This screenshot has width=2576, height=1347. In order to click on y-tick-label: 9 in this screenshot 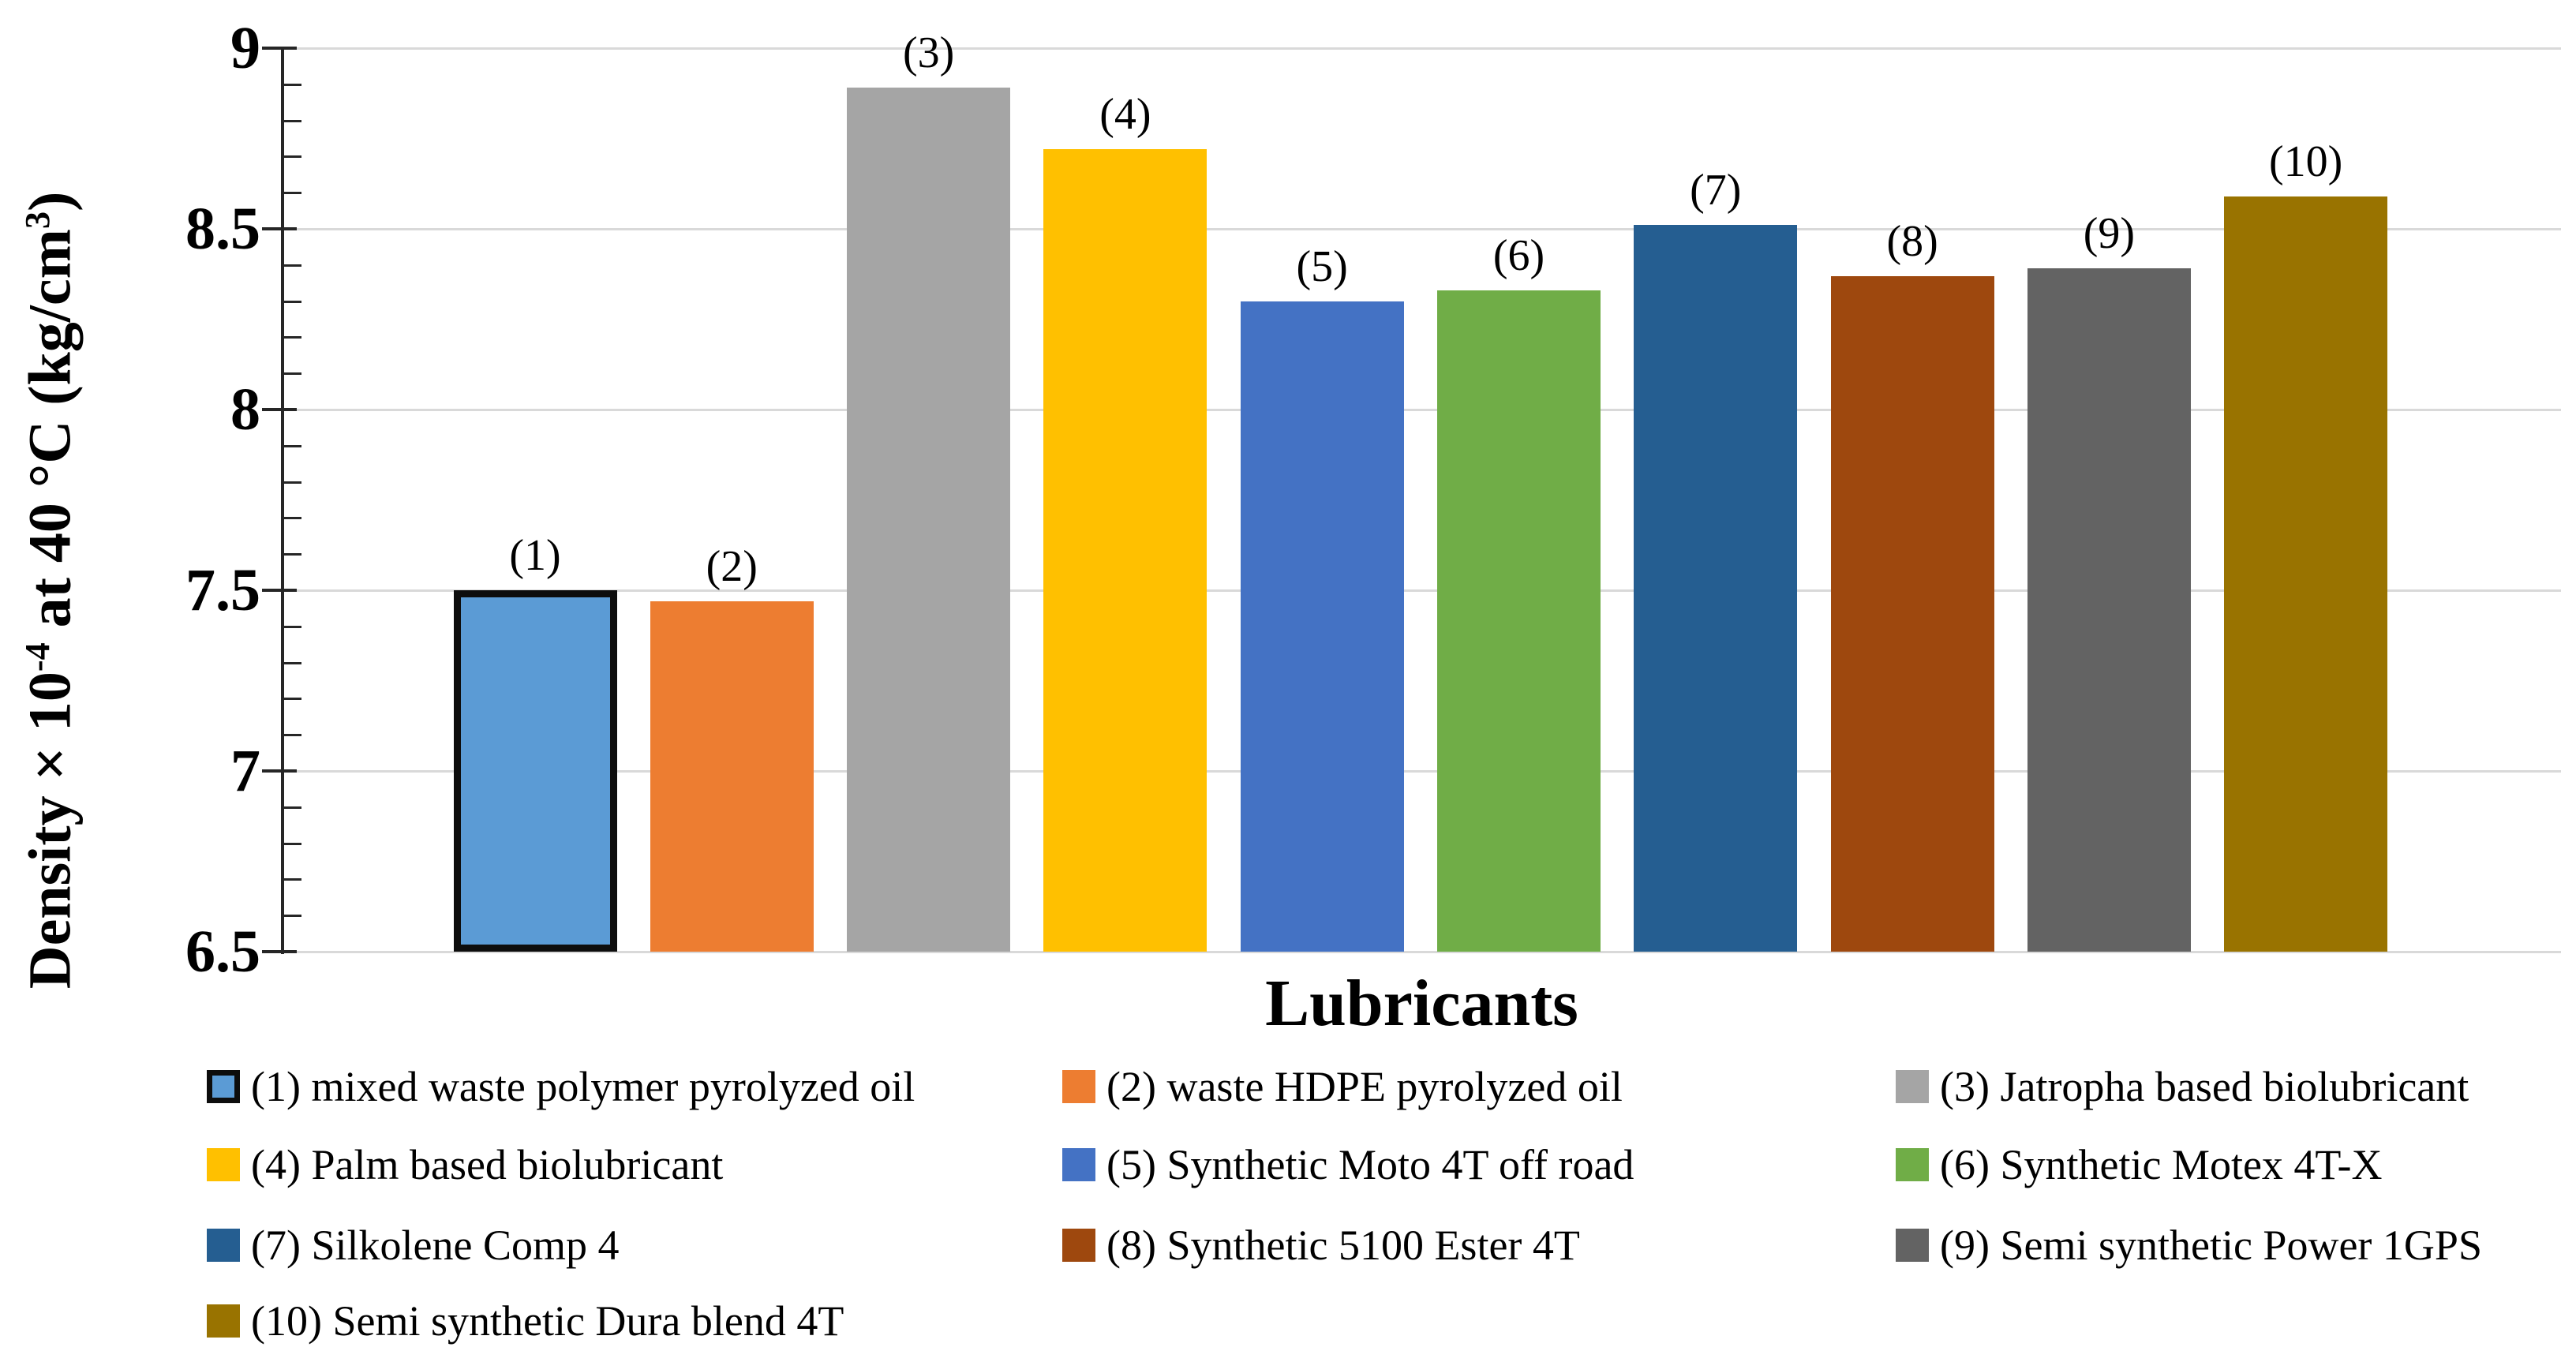, I will do `click(245, 48)`.